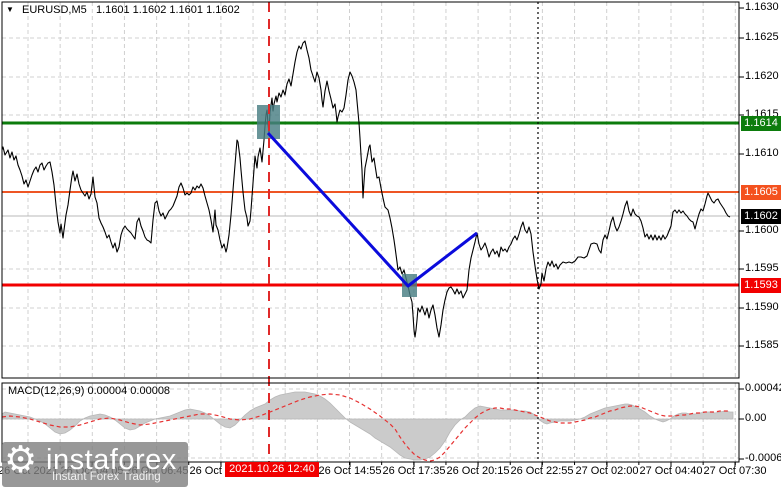 This screenshot has width=781, height=489. What do you see at coordinates (762, 345) in the screenshot?
I see `price-tick-label: 1.1585` at bounding box center [762, 345].